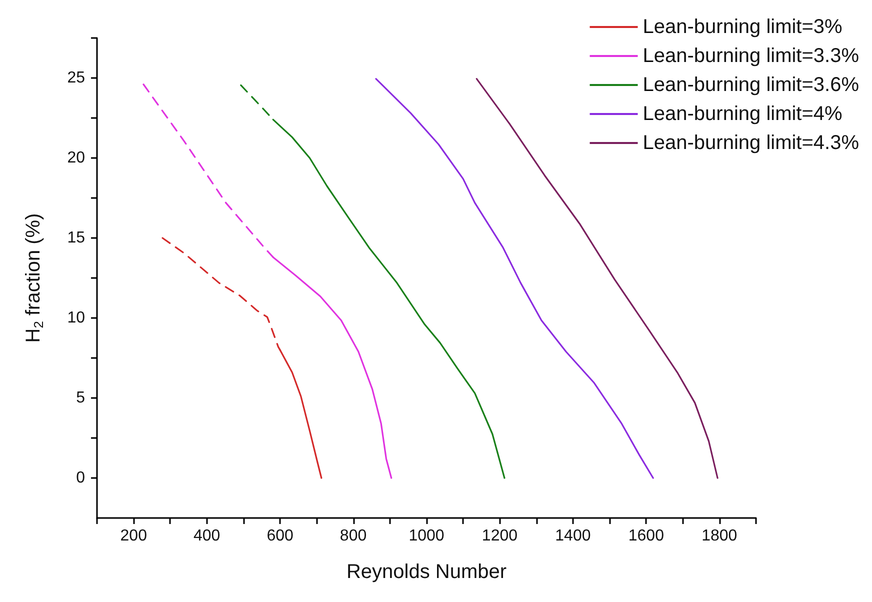  Describe the element at coordinates (426, 536) in the screenshot. I see `x-tick-label: 1000` at that location.